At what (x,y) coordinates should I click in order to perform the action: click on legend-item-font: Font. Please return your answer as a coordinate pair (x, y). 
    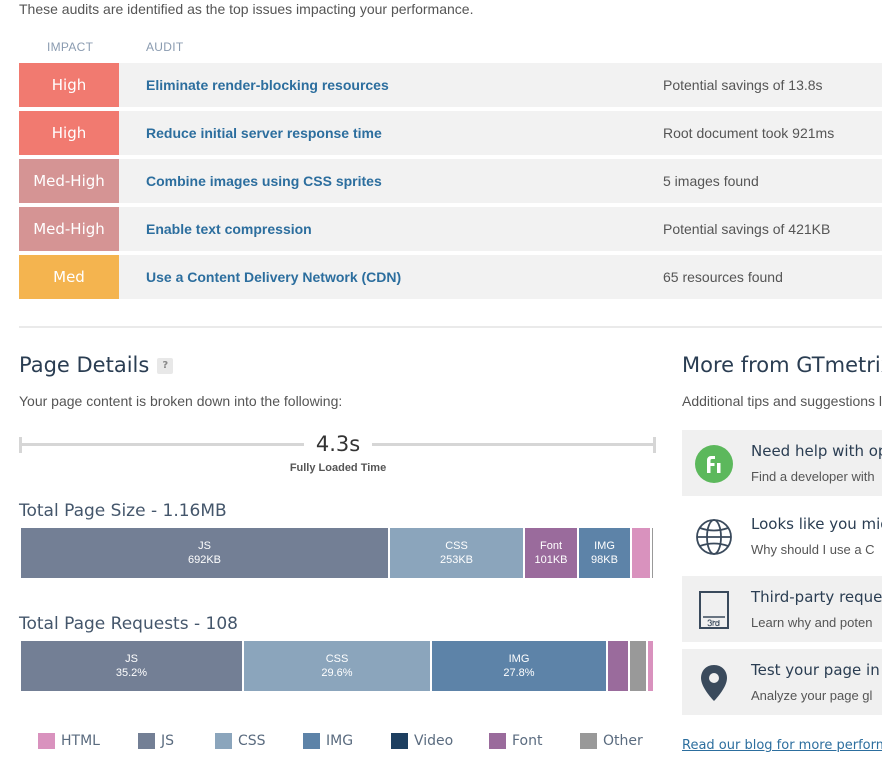
    Looking at the image, I should click on (515, 741).